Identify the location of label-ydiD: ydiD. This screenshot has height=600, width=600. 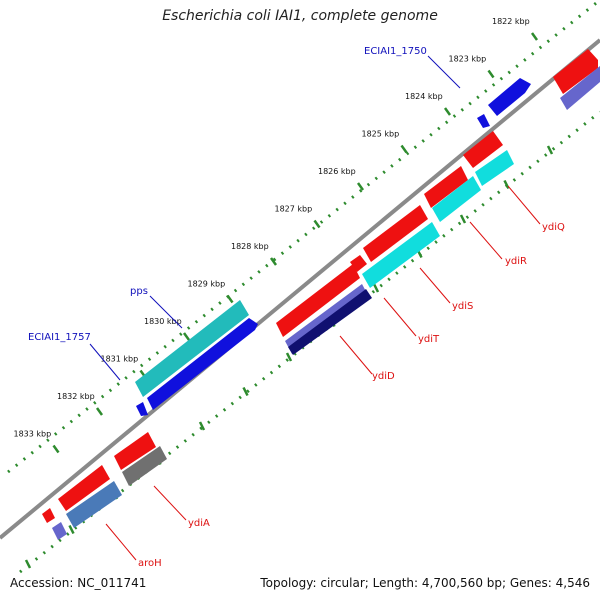
(383, 376).